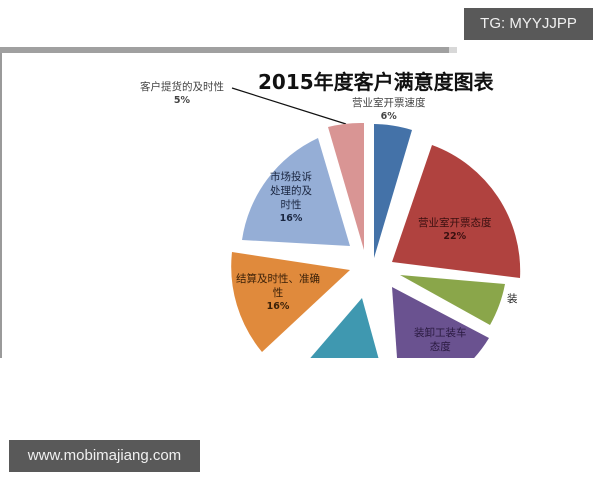 This screenshot has width=600, height=480. What do you see at coordinates (224, 50) in the screenshot?
I see `sheet-top-border` at bounding box center [224, 50].